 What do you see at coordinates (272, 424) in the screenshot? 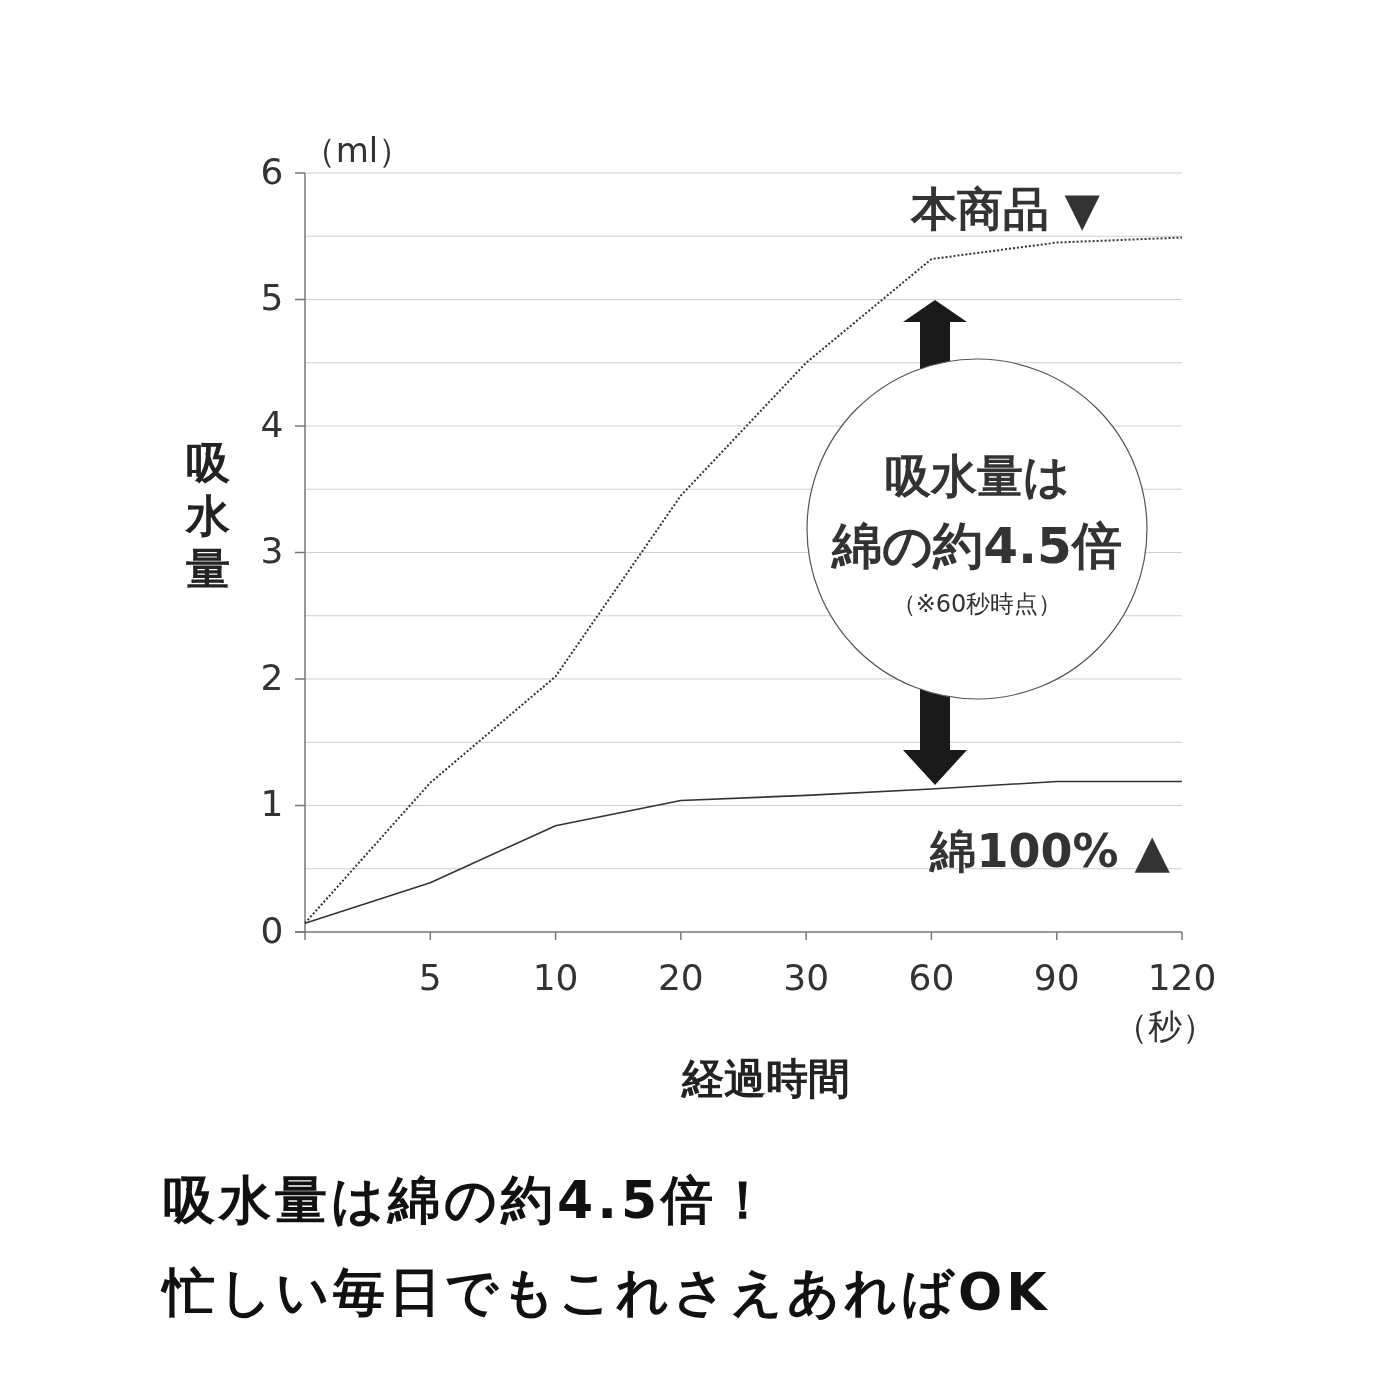
I see `y-tick-label: 4` at bounding box center [272, 424].